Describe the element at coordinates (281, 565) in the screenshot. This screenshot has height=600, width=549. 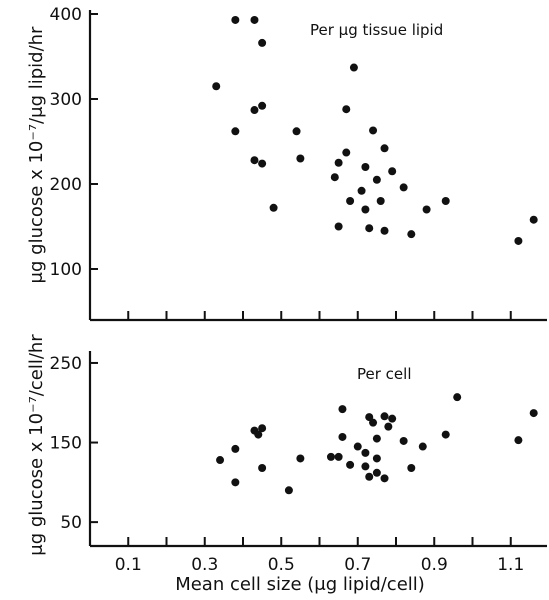
I see `x-tick-label: 0.5` at that location.